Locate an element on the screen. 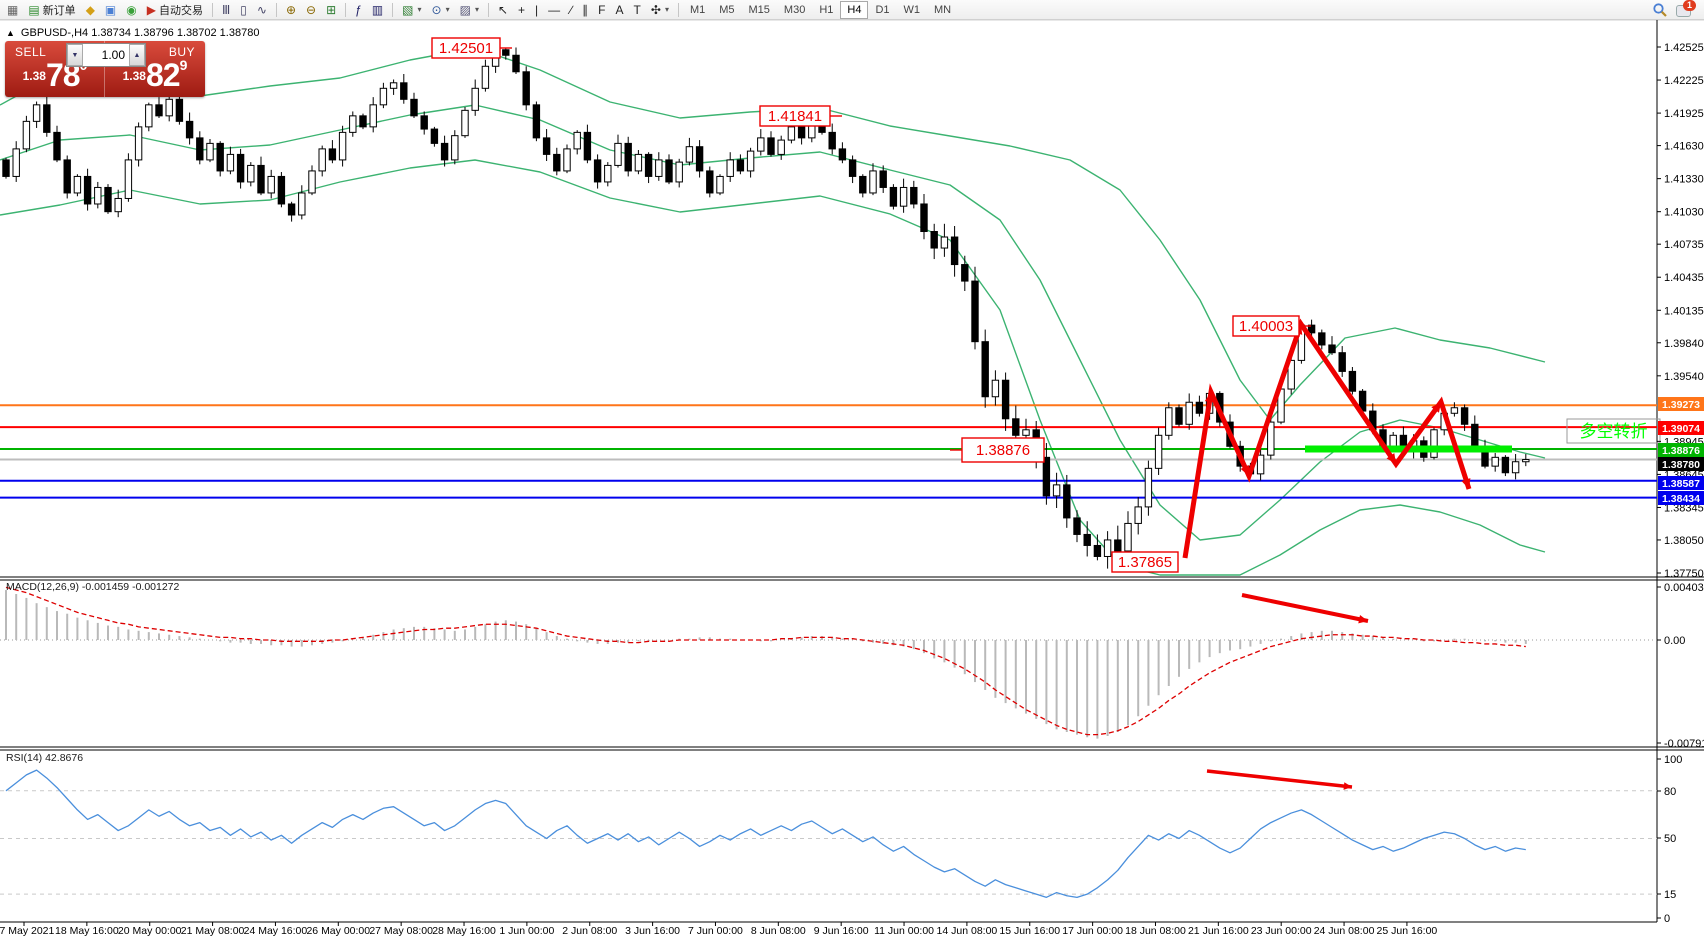 The height and width of the screenshot is (940, 1704). toolbar-zoom-out-icon: ⊖ is located at coordinates (311, 9).